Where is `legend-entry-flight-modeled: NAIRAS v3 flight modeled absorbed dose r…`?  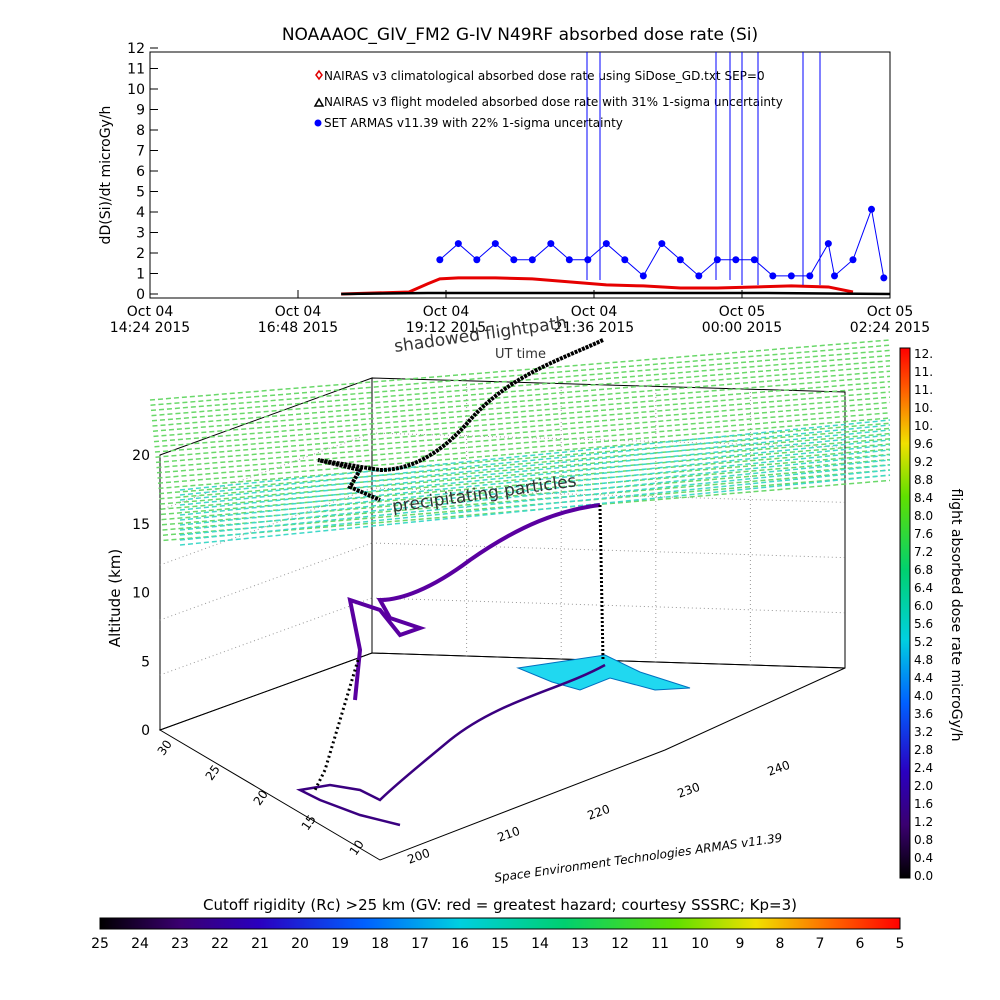 legend-entry-flight-modeled: NAIRAS v3 flight modeled absorbed dose r… is located at coordinates (553, 102).